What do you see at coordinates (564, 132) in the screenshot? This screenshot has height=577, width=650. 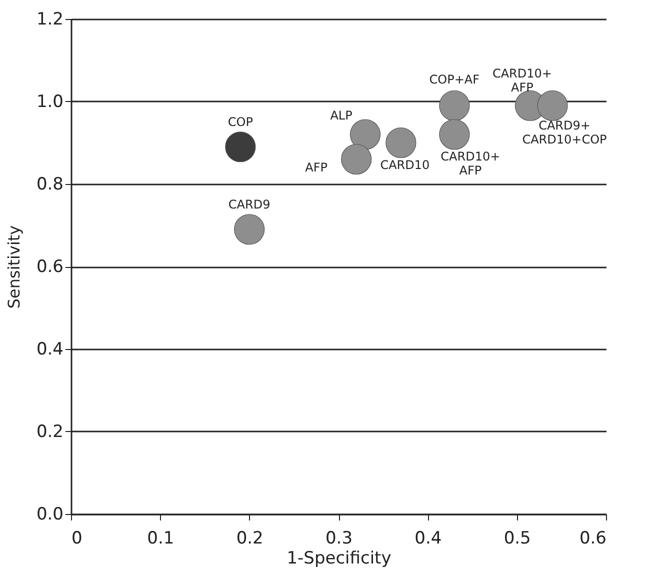 I see `series-label: CARD9+ CARD10+COP` at bounding box center [564, 132].